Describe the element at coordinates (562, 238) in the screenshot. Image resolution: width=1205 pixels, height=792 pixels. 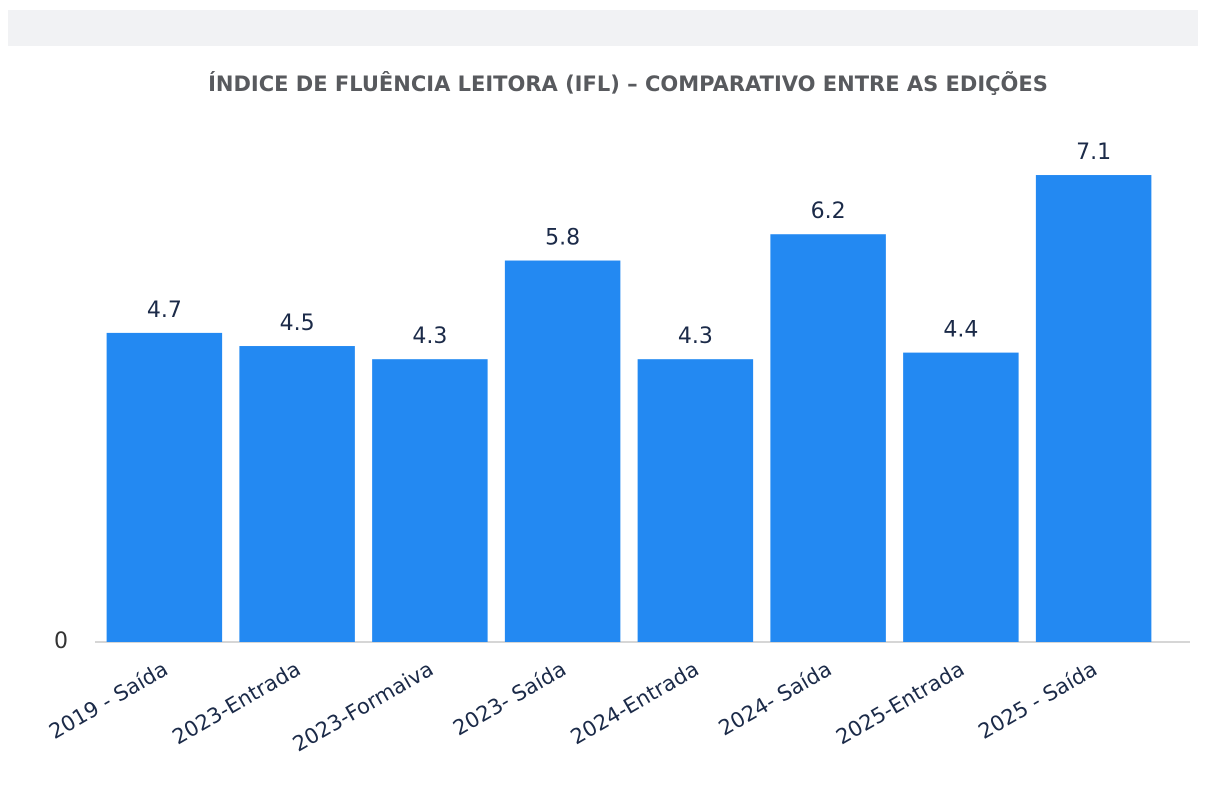
I see `value-label: 5.8` at that location.